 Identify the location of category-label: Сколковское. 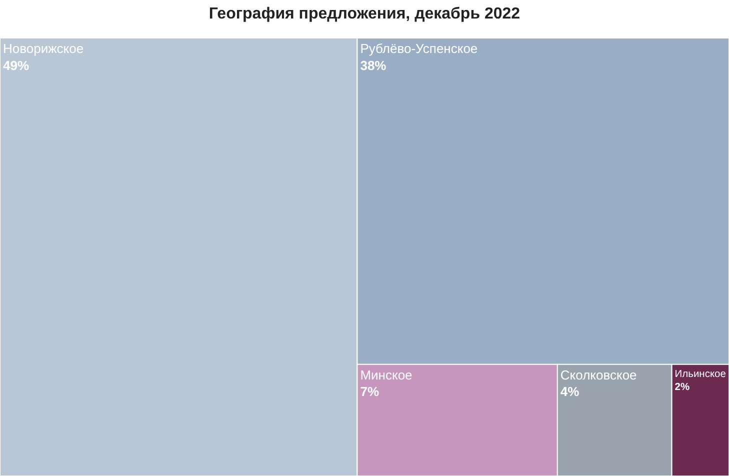
(598, 374).